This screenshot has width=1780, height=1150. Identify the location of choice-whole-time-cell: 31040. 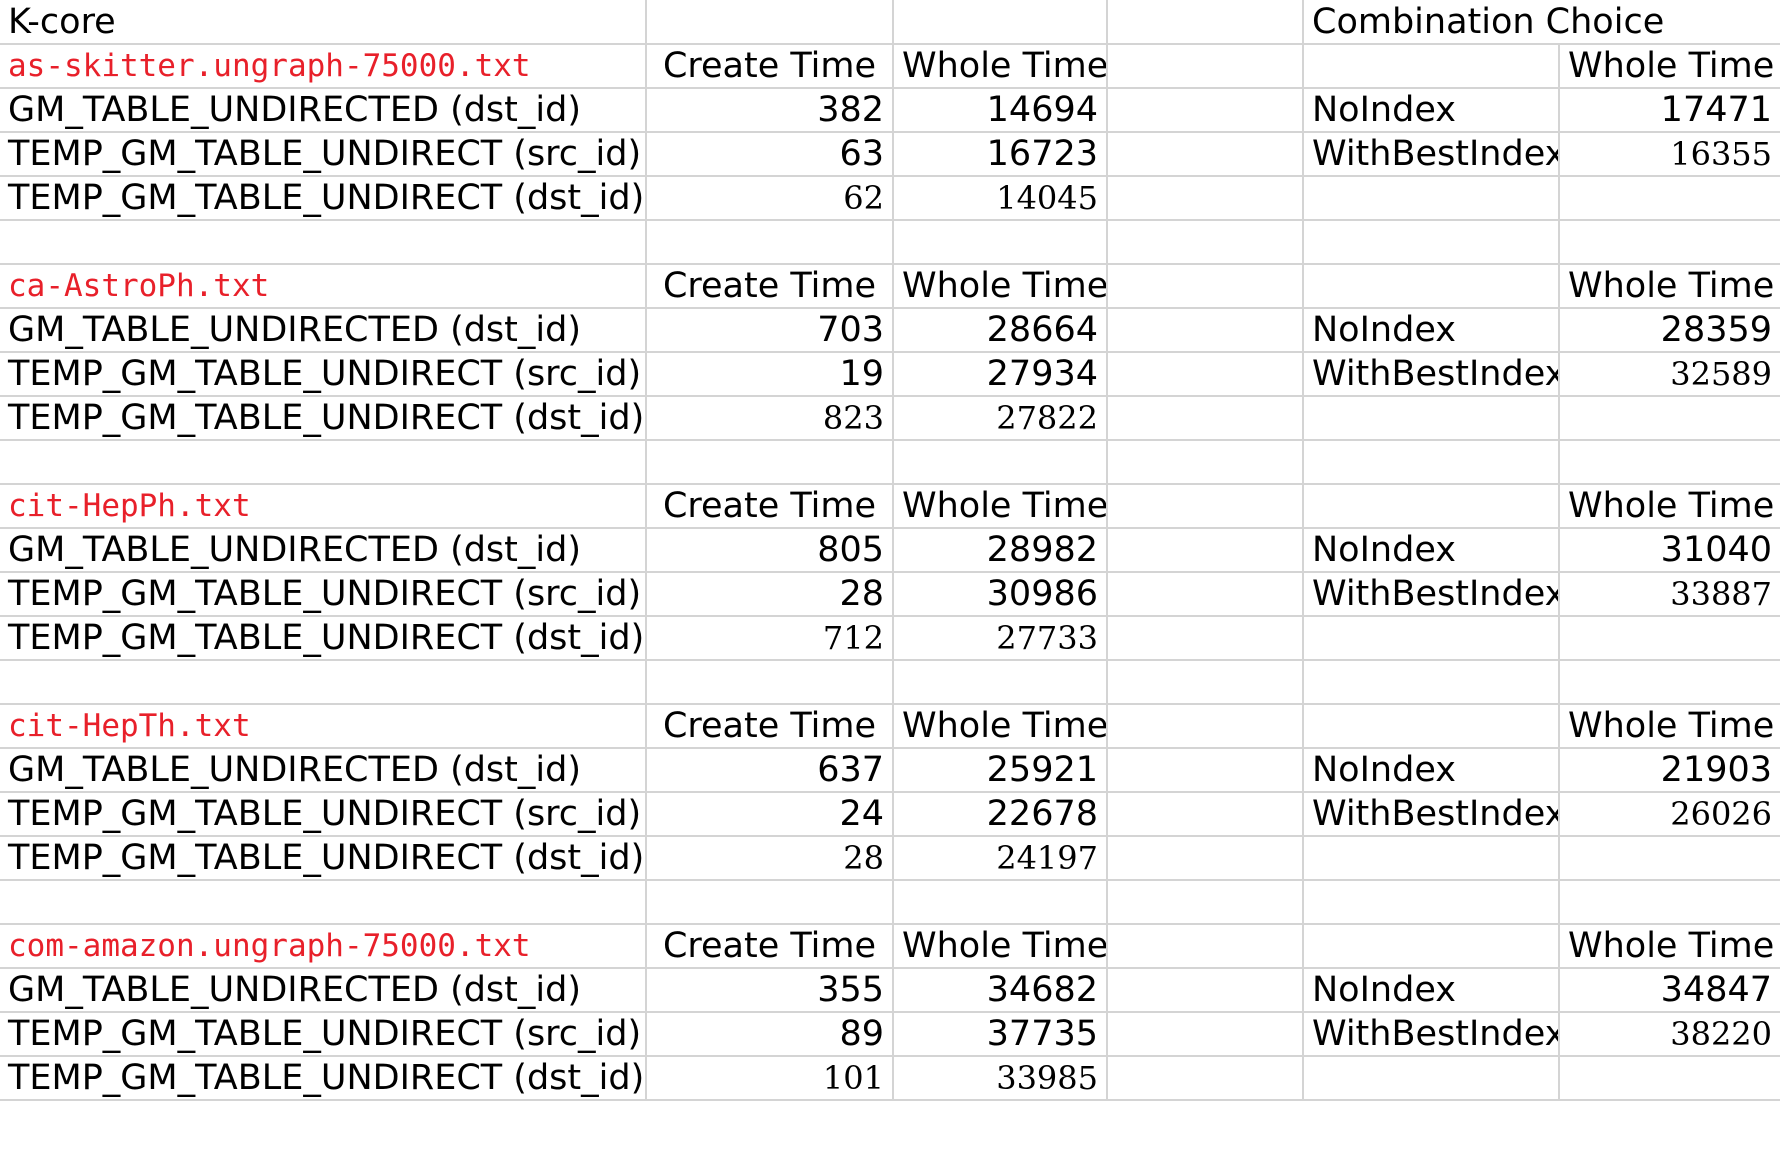
(1668, 550).